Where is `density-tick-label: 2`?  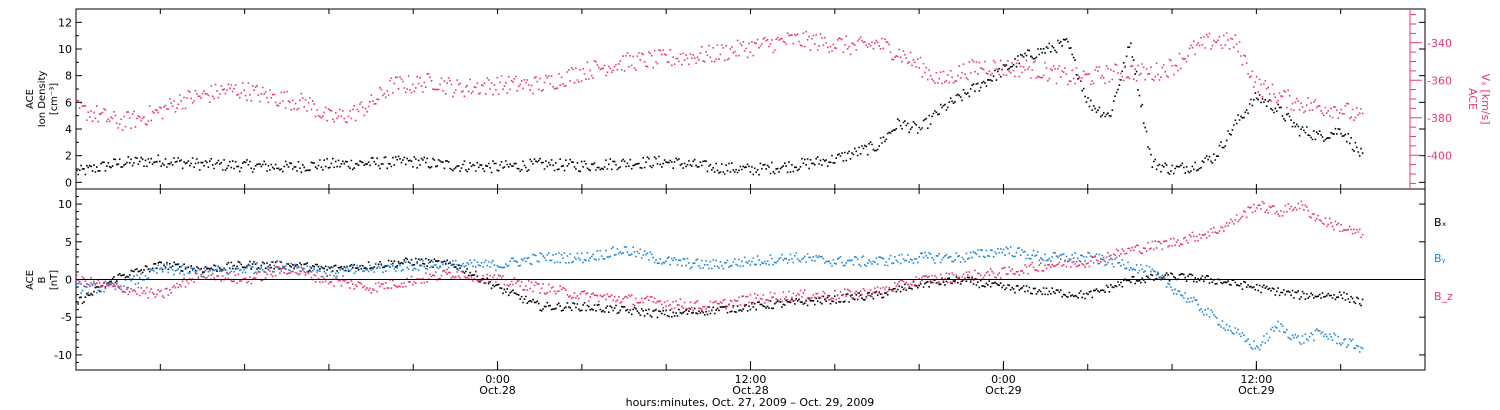
density-tick-label: 2 is located at coordinates (68, 156).